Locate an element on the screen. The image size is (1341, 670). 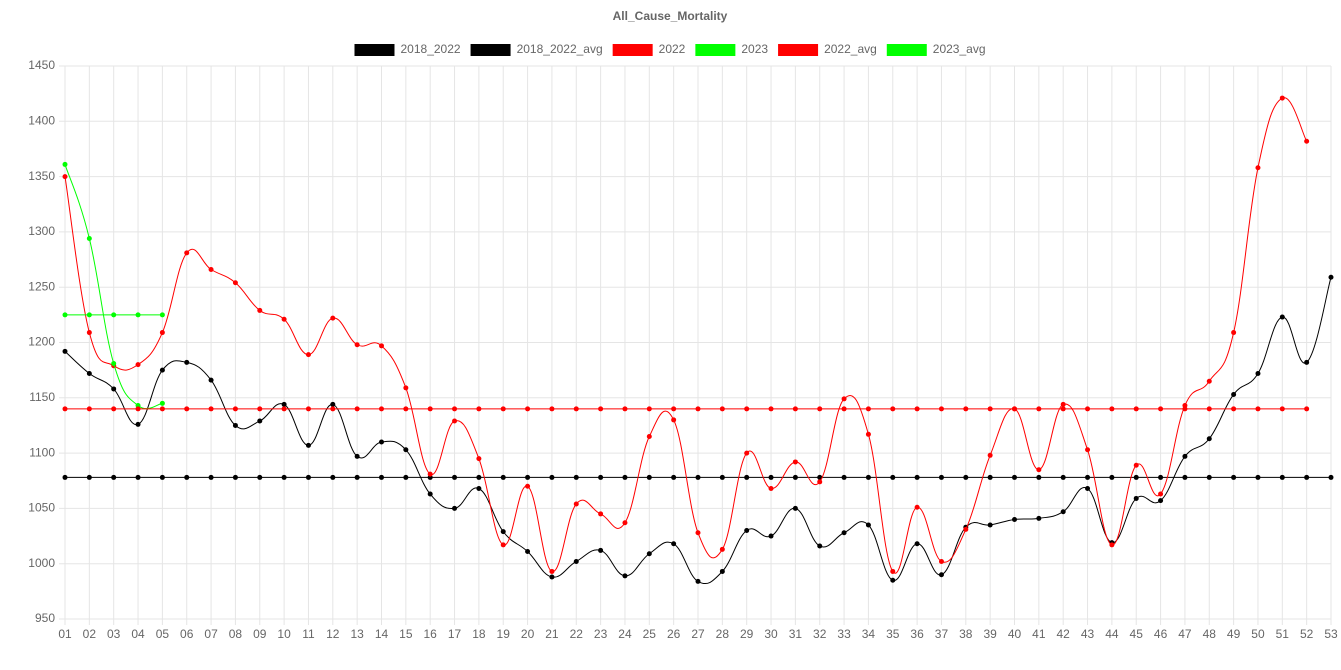
x-tick-label: 35 is located at coordinates (893, 634).